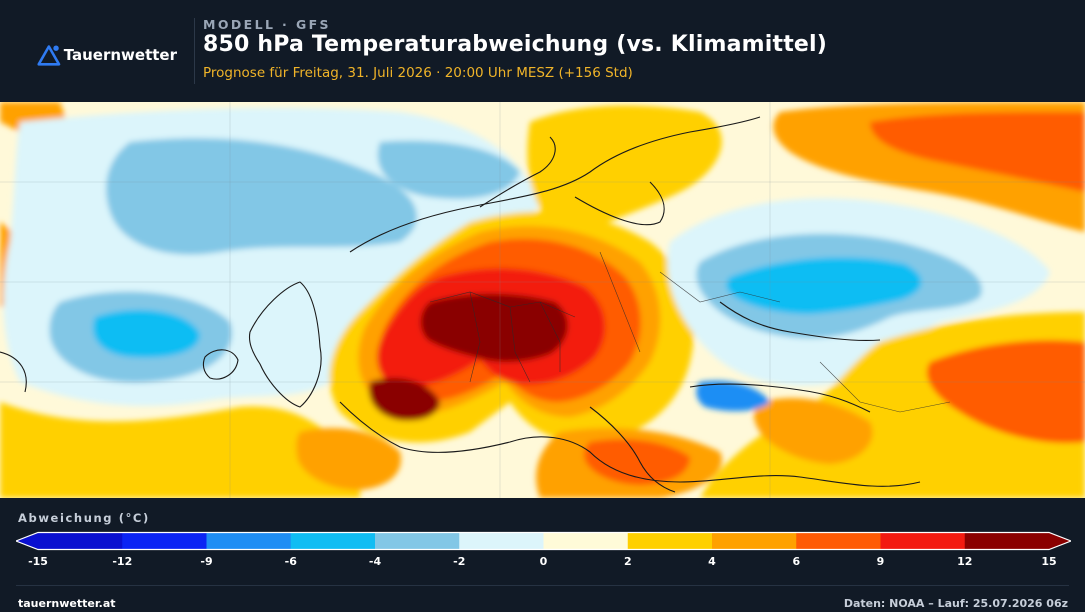 The width and height of the screenshot is (1085, 612). What do you see at coordinates (290, 561) in the screenshot?
I see `tick-label: -6` at bounding box center [290, 561].